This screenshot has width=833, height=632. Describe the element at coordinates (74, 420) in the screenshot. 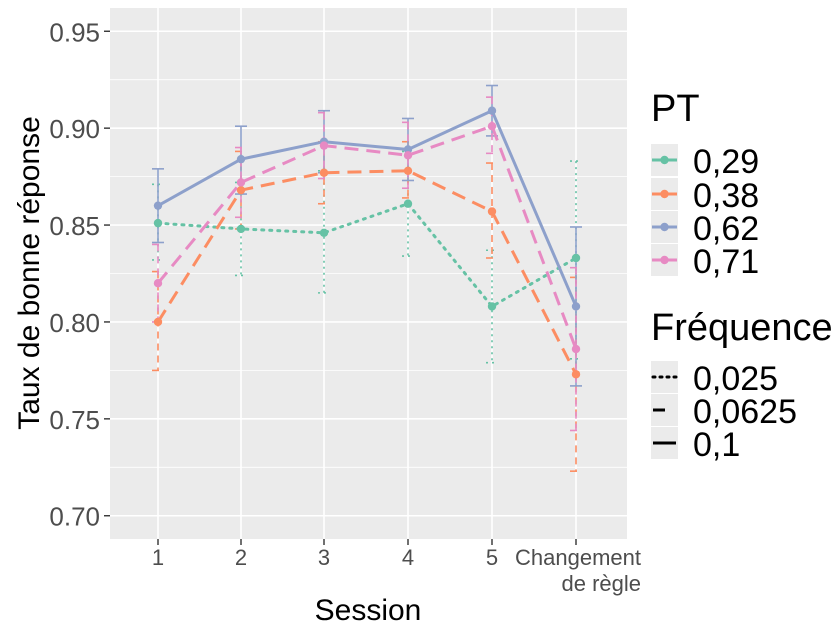

I see `y-tick-label: 0.75` at that location.